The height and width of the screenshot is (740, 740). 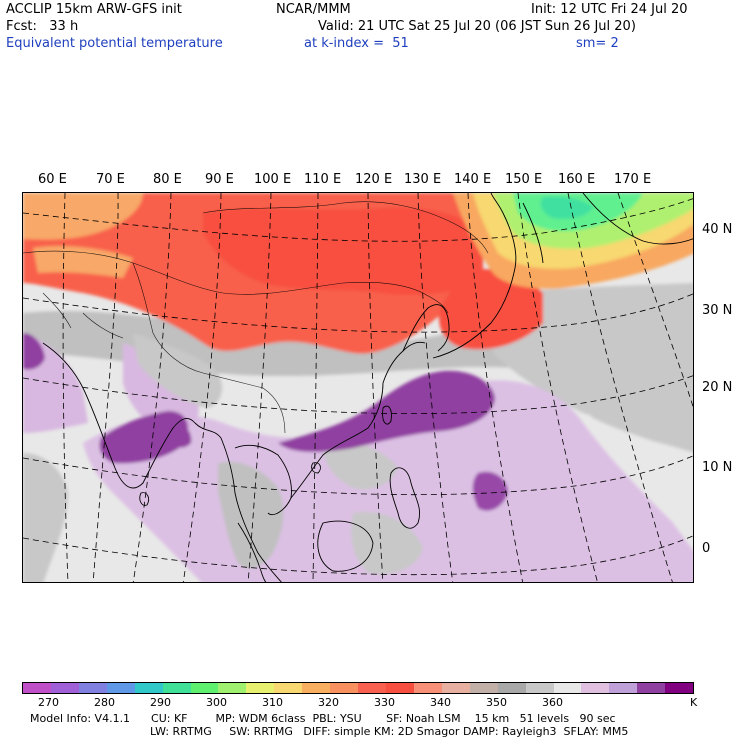 What do you see at coordinates (216, 702) in the screenshot?
I see `colorbar-tick-label: 300` at bounding box center [216, 702].